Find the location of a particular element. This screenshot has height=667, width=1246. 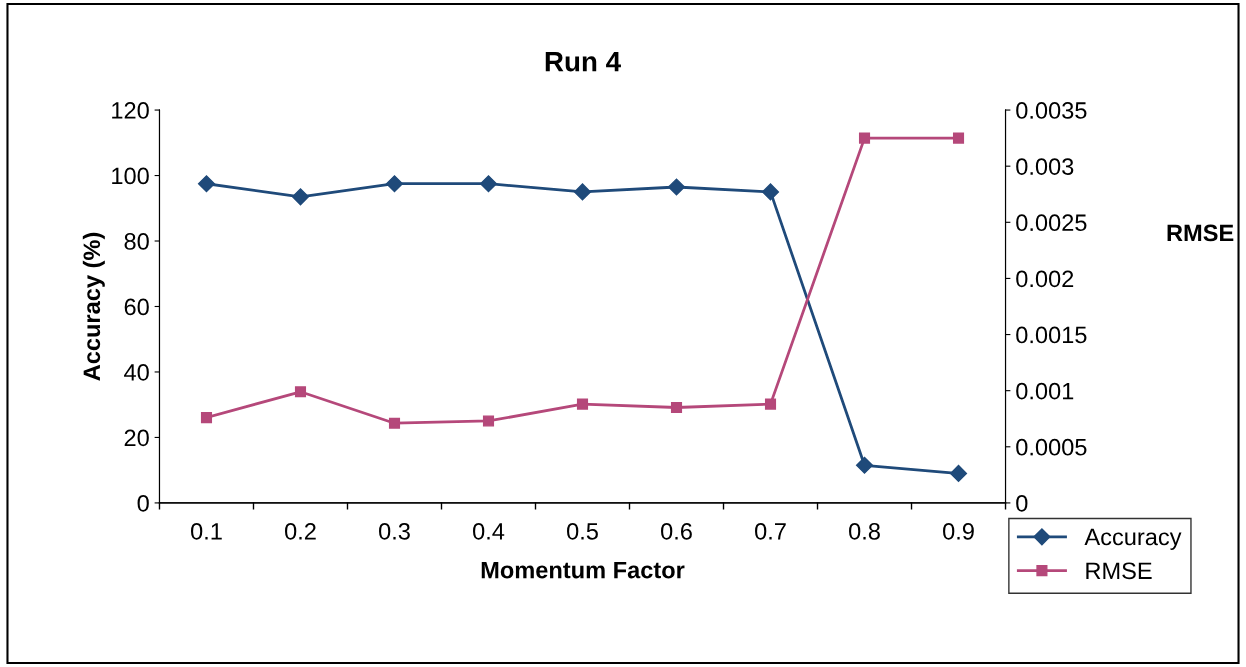

y2-axis-title: RMSE is located at coordinates (1200, 233).